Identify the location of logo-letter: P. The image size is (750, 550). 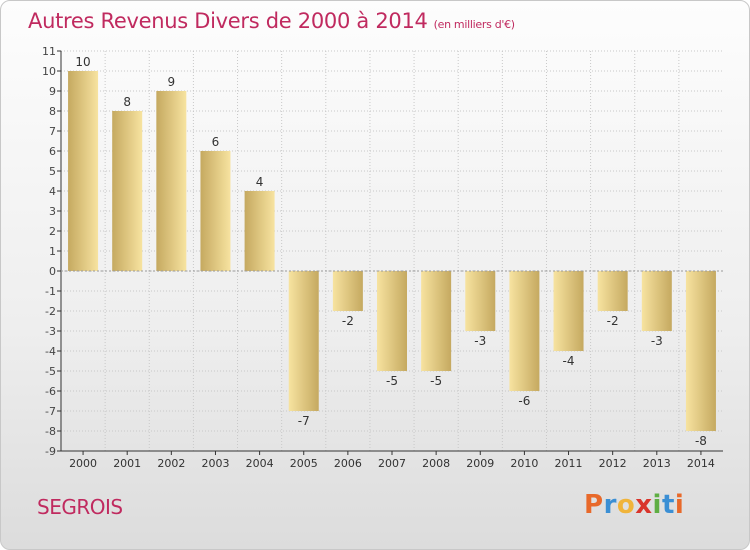
(594, 505).